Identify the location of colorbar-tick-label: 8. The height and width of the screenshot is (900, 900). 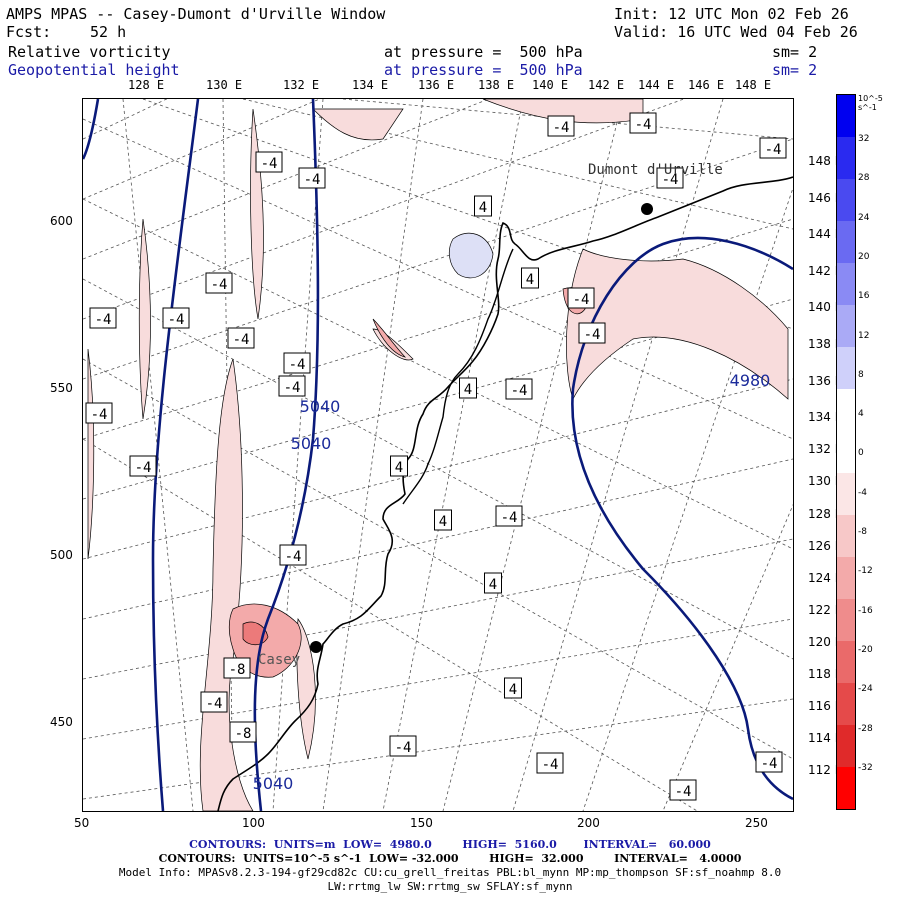
(861, 374).